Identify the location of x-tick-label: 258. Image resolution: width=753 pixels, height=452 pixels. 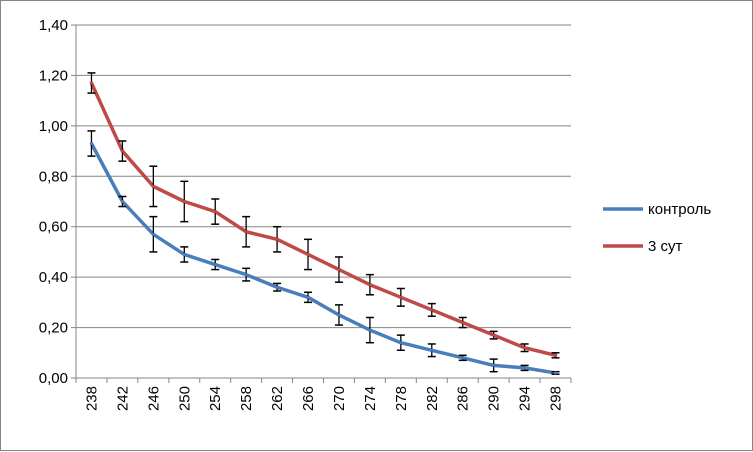
(246, 398).